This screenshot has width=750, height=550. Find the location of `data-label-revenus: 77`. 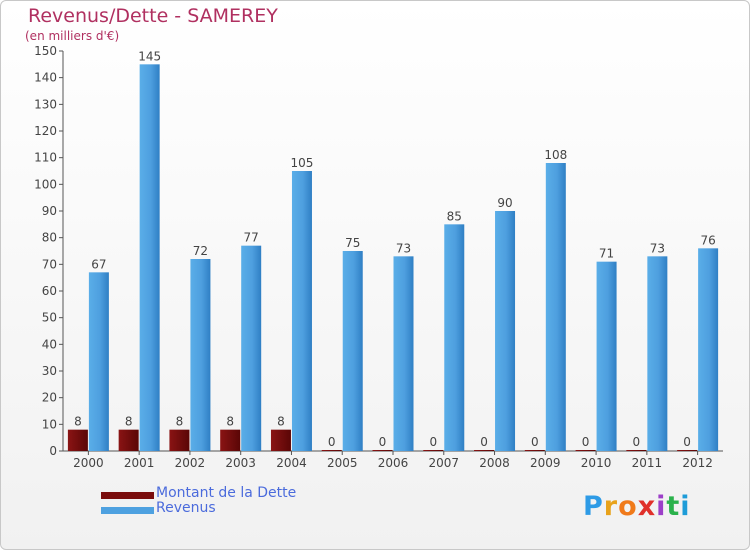

data-label-revenus: 77 is located at coordinates (251, 238).